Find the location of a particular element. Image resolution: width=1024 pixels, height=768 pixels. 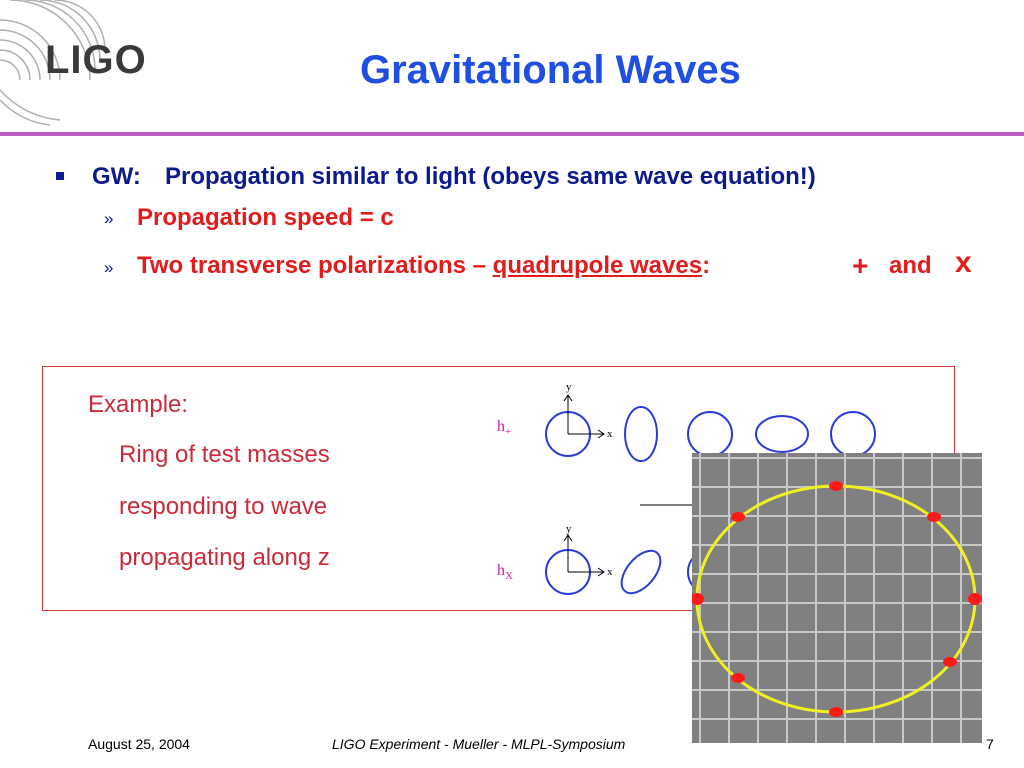

example-line: propagating along z is located at coordinates (224, 557).